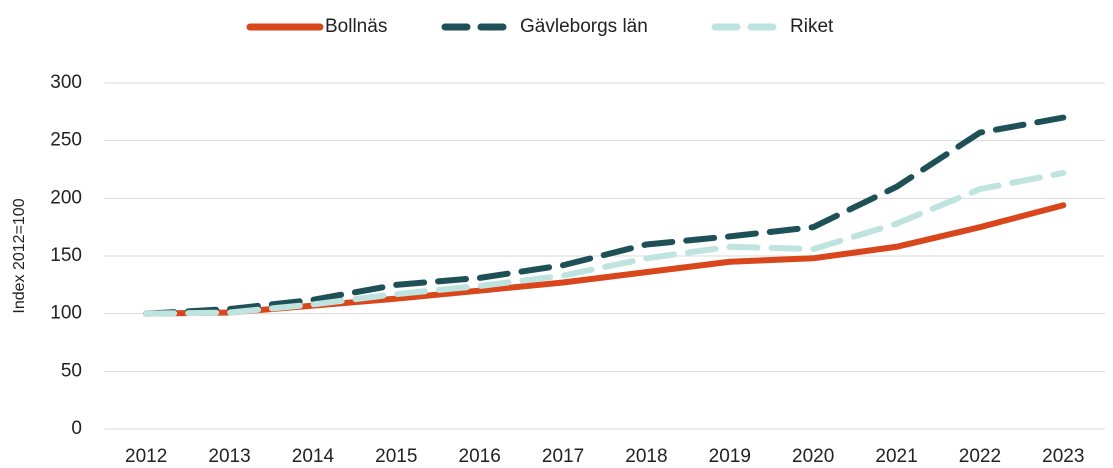 This screenshot has width=1113, height=468. What do you see at coordinates (980, 456) in the screenshot?
I see `x-tick-label: 2022` at bounding box center [980, 456].